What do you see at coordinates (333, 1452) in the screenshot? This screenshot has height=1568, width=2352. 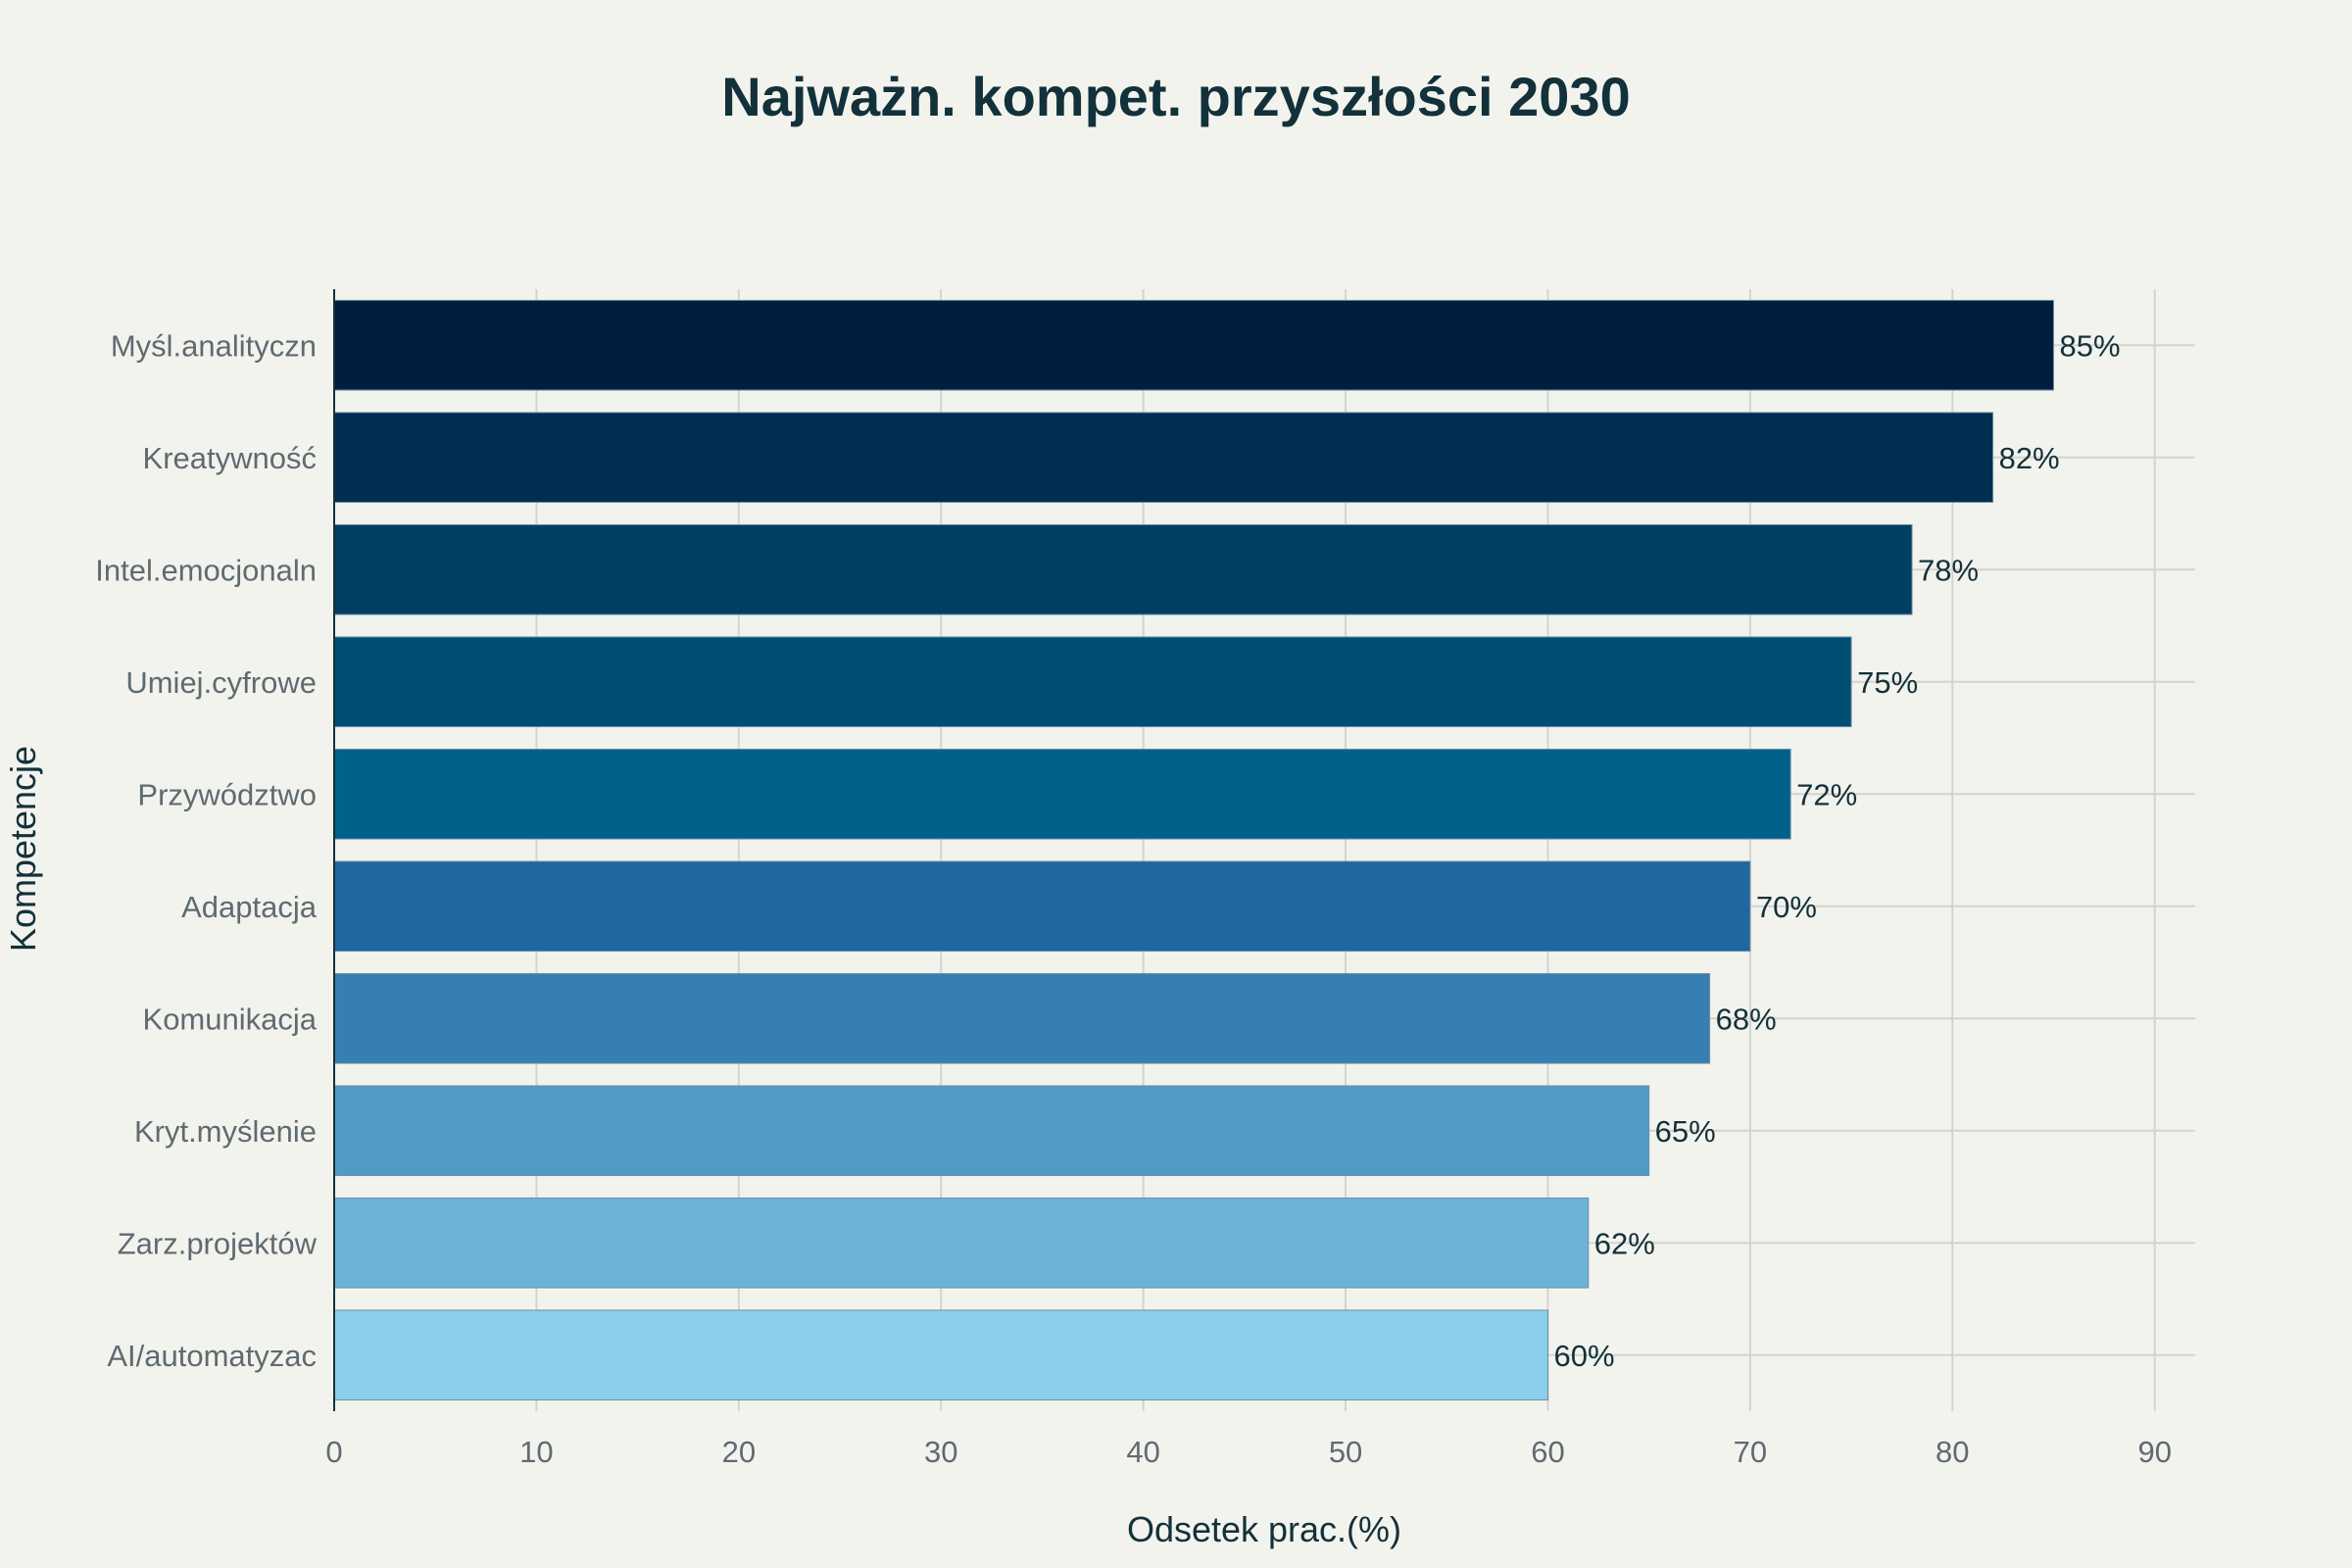 I see `x-tick-label: 0` at bounding box center [333, 1452].